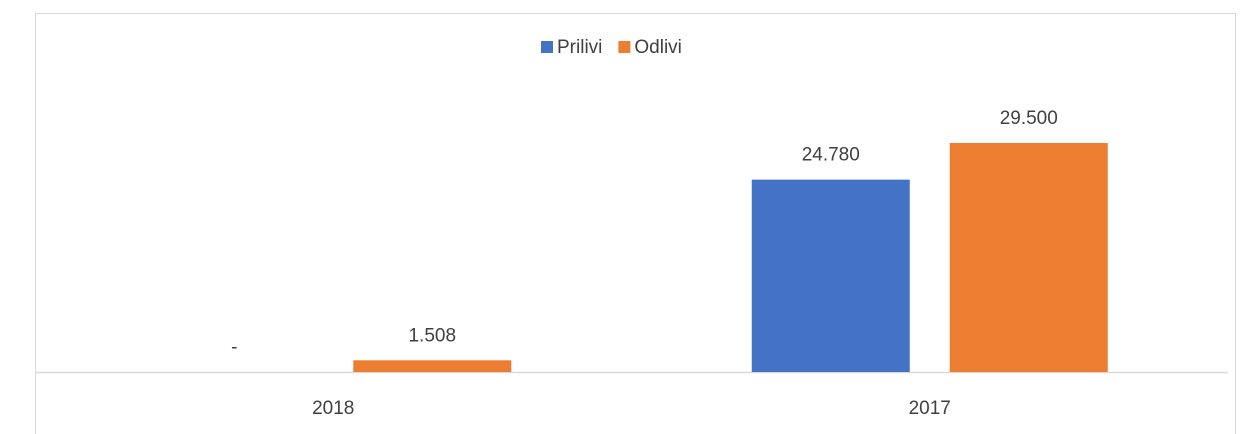 The width and height of the screenshot is (1249, 434). Describe the element at coordinates (432, 335) in the screenshot. I see `data-label: 1.508` at that location.